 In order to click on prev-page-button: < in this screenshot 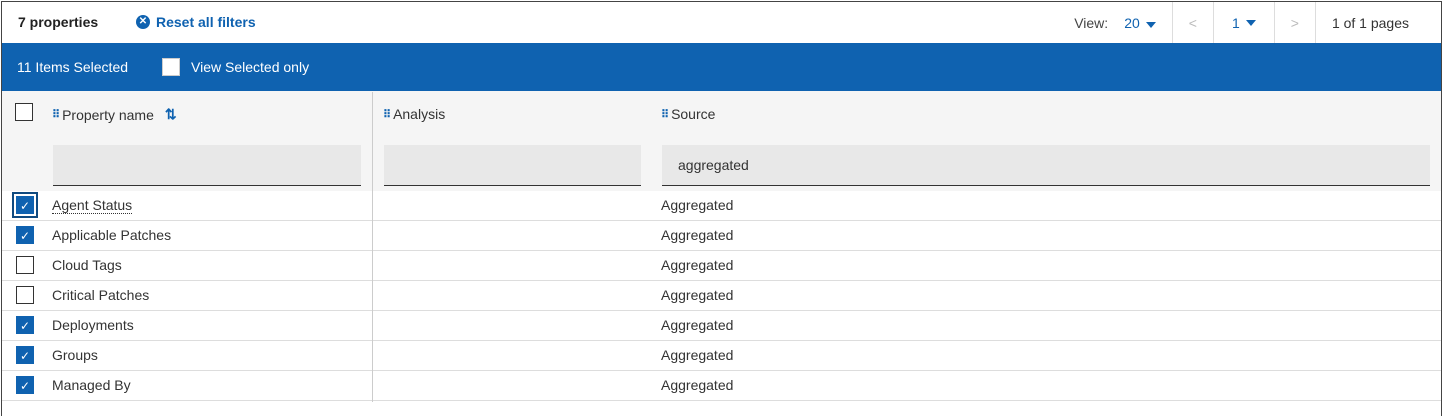, I will do `click(1192, 22)`.